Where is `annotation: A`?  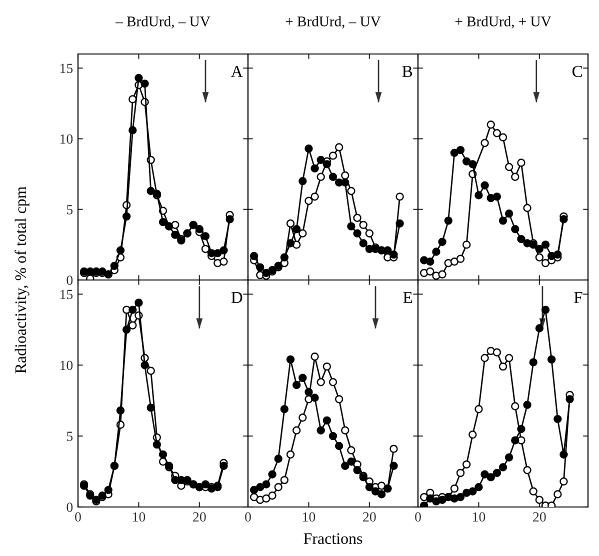 annotation: A is located at coordinates (237, 71).